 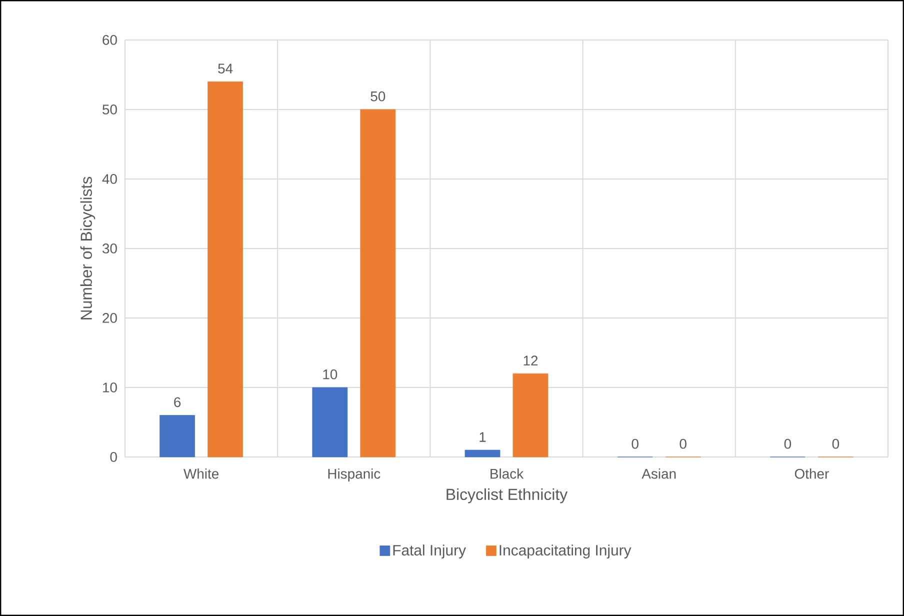 I want to click on y-tick-label: 10, so click(x=110, y=387).